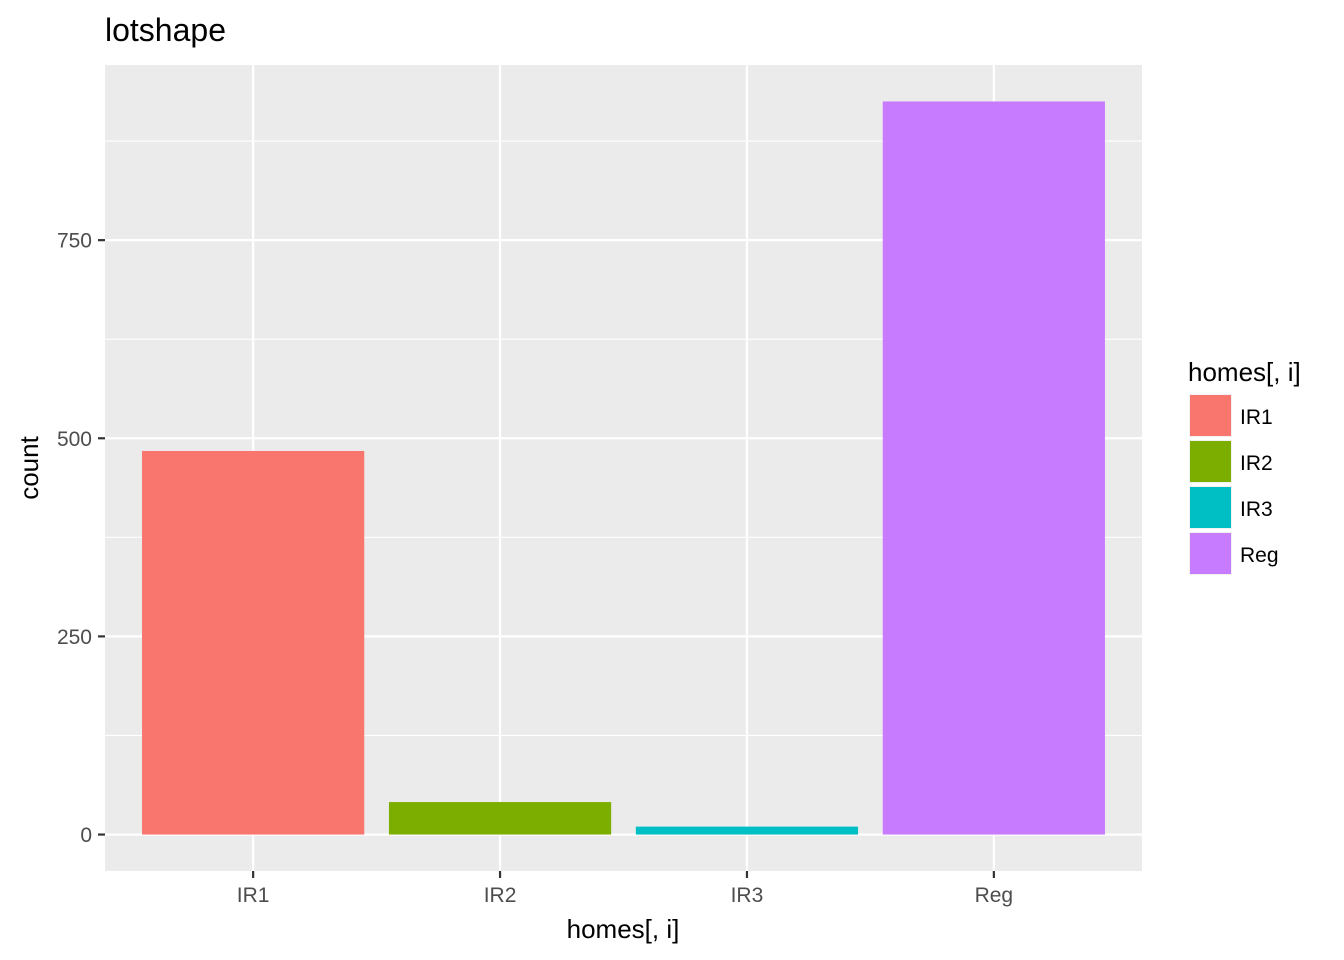  What do you see at coordinates (253, 642) in the screenshot?
I see `bar-ir1` at bounding box center [253, 642].